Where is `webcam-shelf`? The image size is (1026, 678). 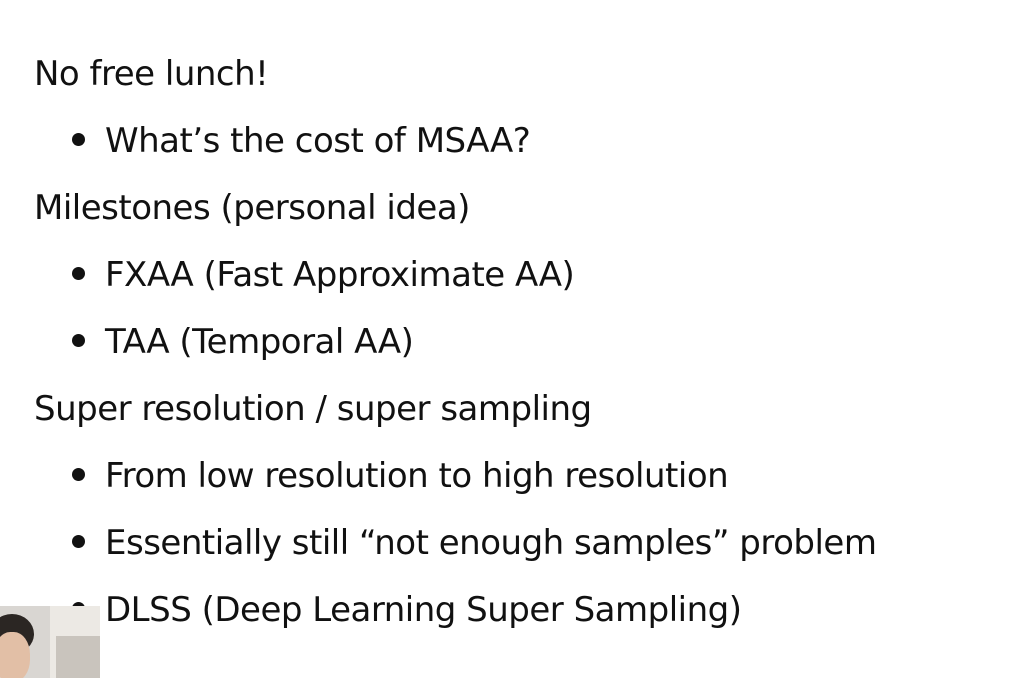
webcam-shelf is located at coordinates (78, 657).